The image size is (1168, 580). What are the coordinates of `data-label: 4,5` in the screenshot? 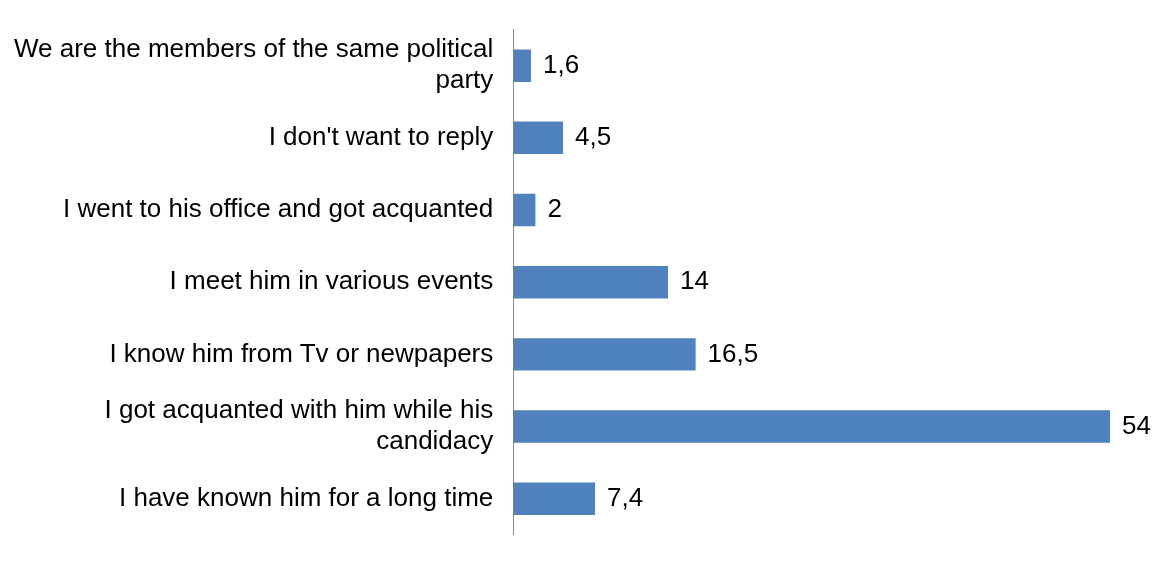 It's located at (593, 136).